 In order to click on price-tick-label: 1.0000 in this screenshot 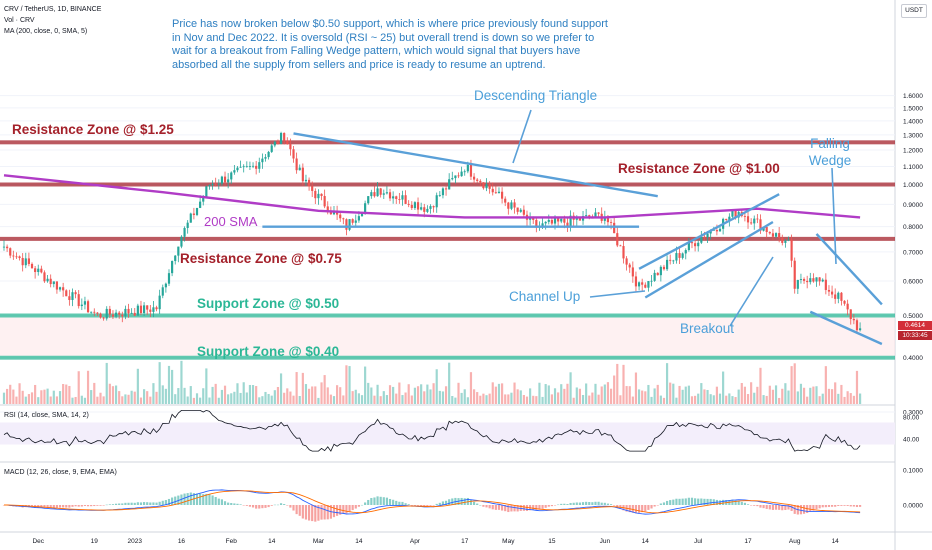, I will do `click(913, 185)`.